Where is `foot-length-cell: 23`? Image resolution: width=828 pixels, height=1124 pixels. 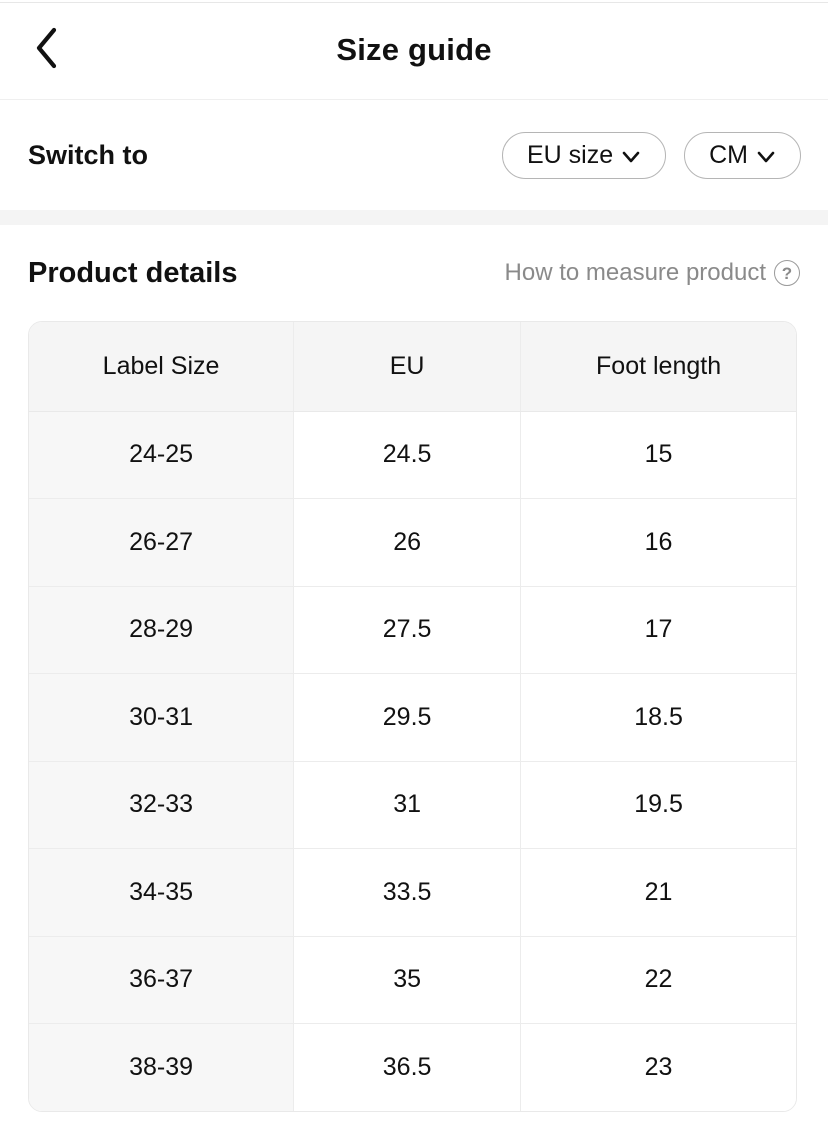 foot-length-cell: 23 is located at coordinates (658, 1067).